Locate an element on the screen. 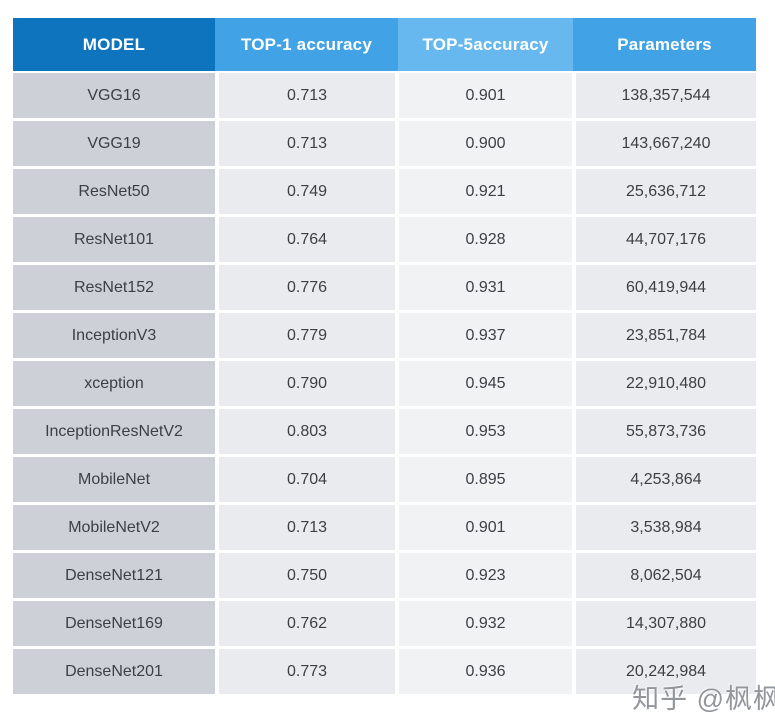  cell-top1-accuracy: 0.749 is located at coordinates (307, 191).